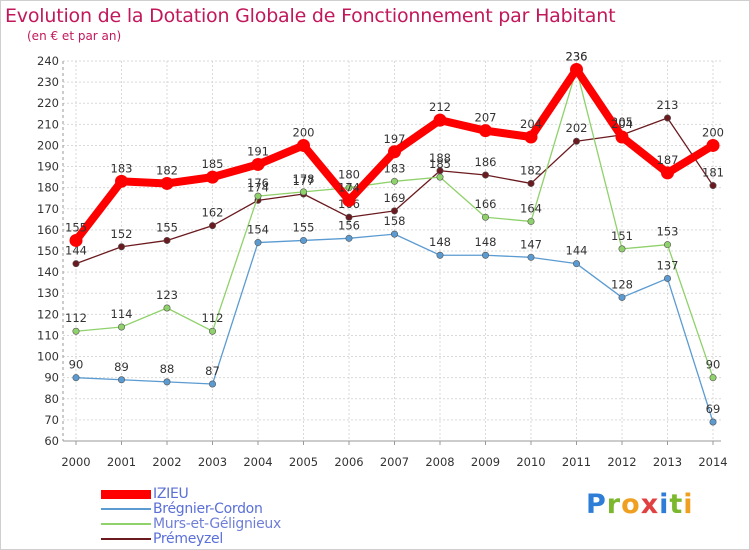 The image size is (750, 550). Describe the element at coordinates (394, 462) in the screenshot. I see `x-tick-label-2007: 2007` at that location.